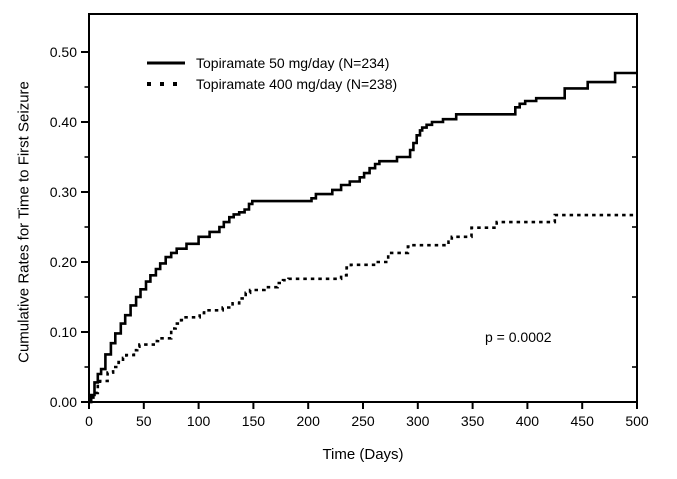  Describe the element at coordinates (63, 402) in the screenshot. I see `y-tick-label: 0.00` at that location.